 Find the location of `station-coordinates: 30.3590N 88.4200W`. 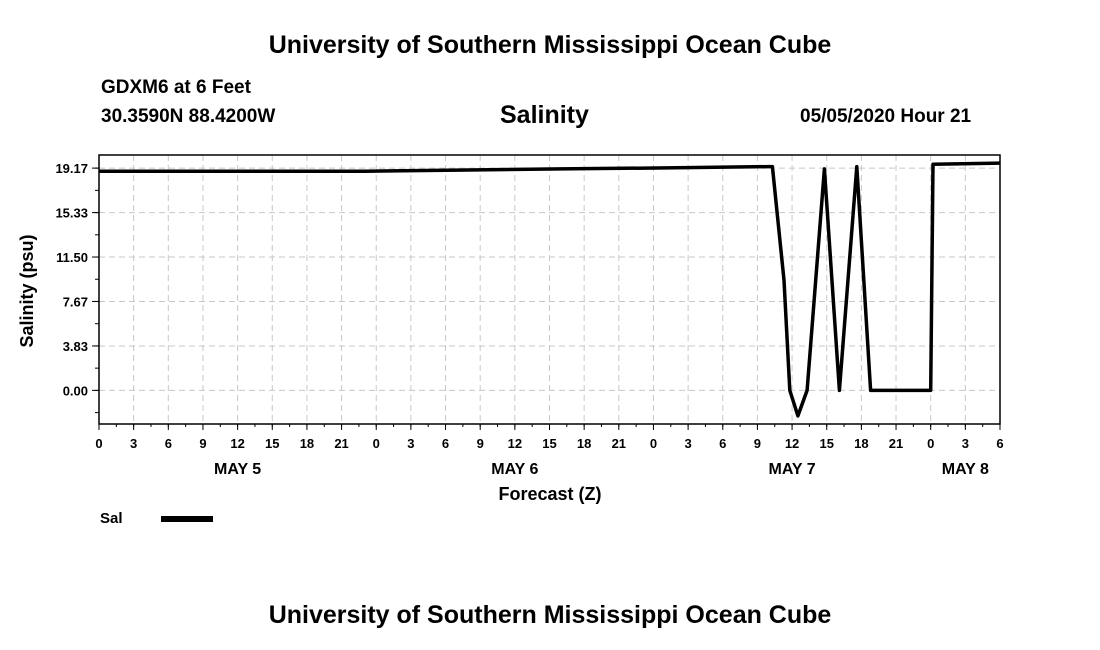

station-coordinates: 30.3590N 88.4200W is located at coordinates (188, 116).